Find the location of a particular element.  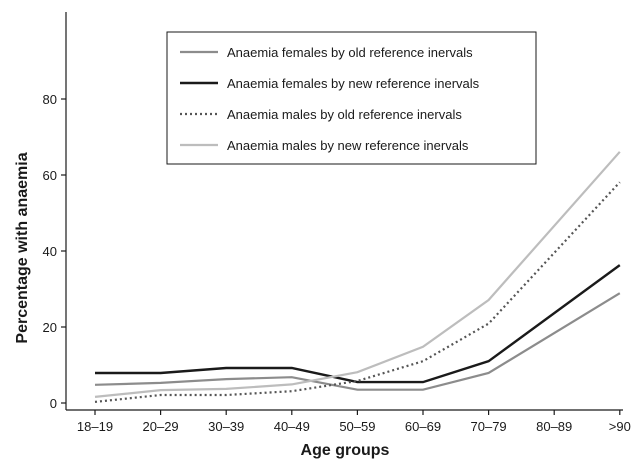

y-axis-title: Percentage with anaemia is located at coordinates (22, 247).